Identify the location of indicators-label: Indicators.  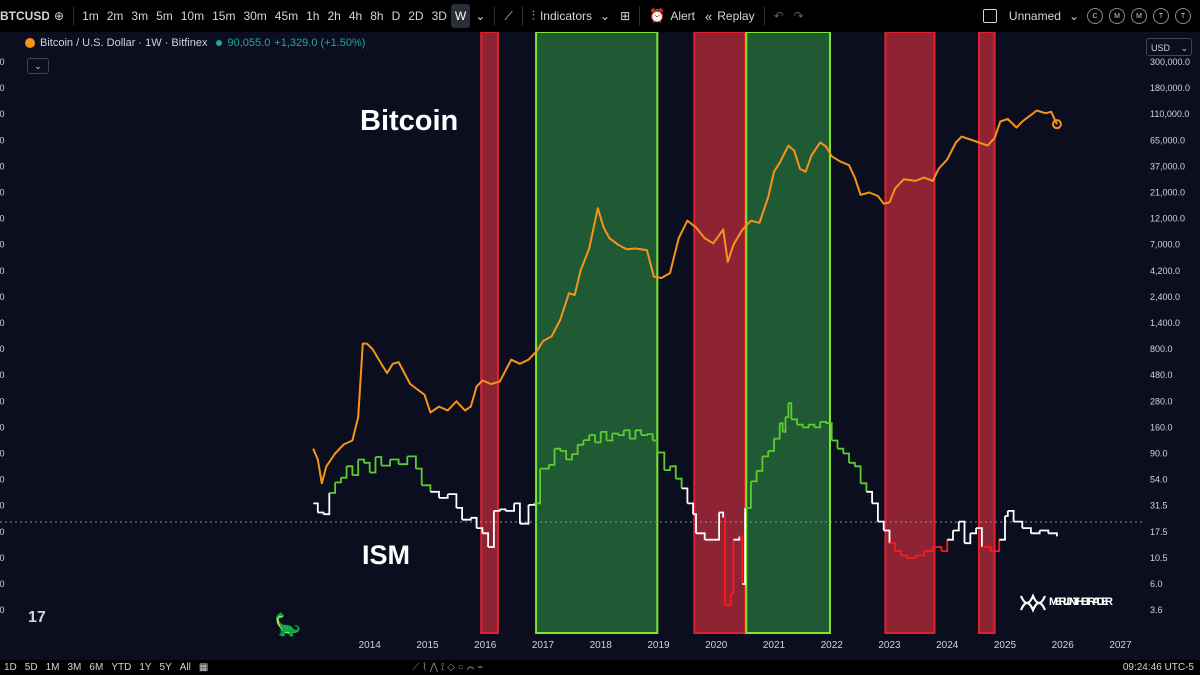
(565, 16).